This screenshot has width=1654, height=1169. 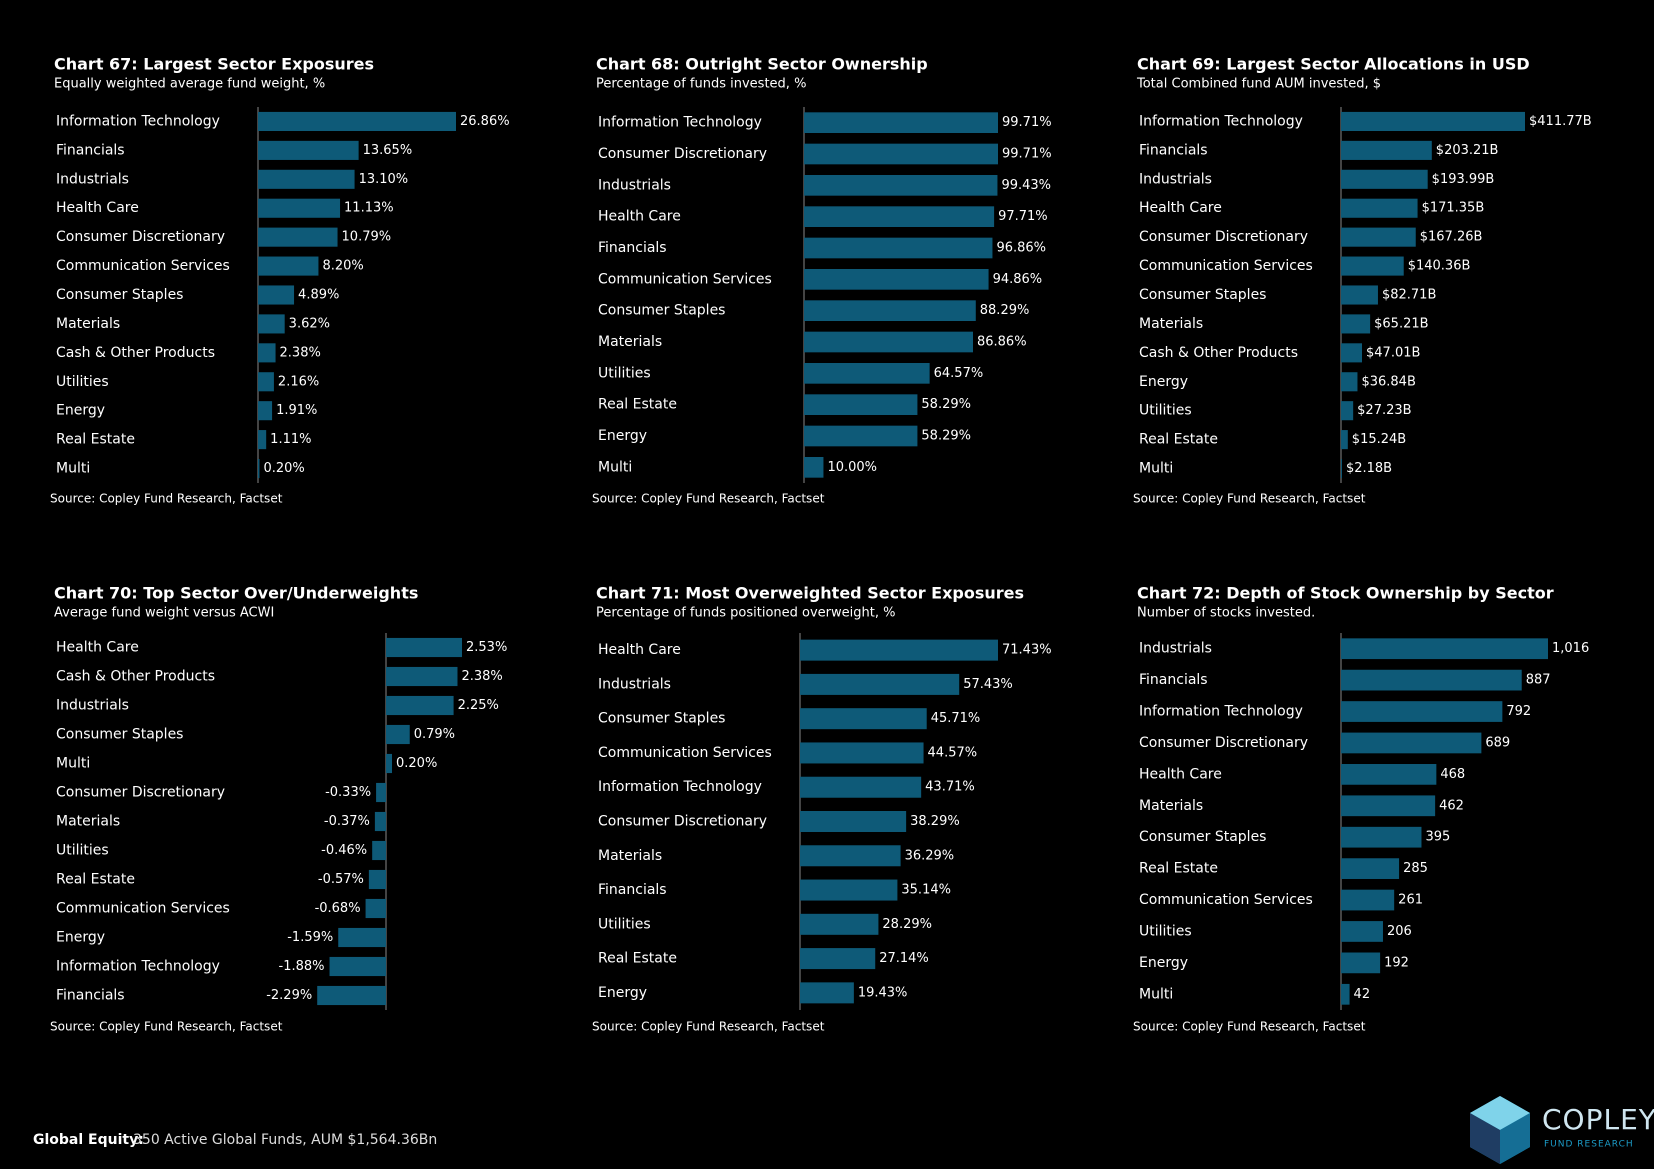 What do you see at coordinates (852, 467) in the screenshot?
I see `value-label: 10.00%` at bounding box center [852, 467].